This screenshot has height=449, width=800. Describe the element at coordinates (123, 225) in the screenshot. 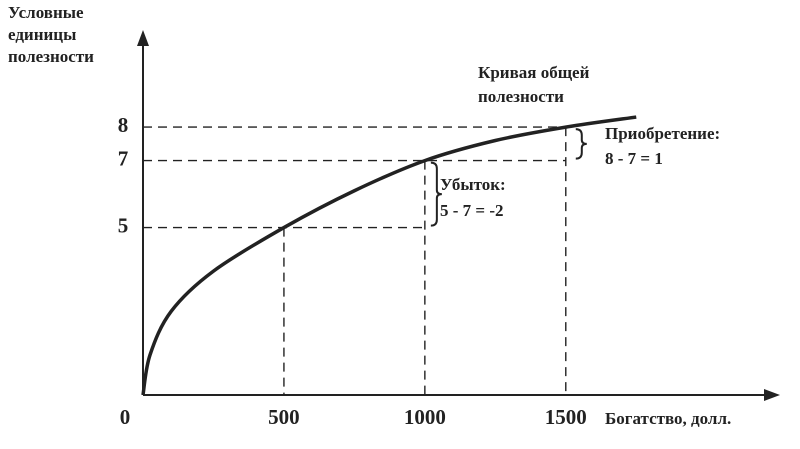

I see `y-tick-label: 5` at that location.